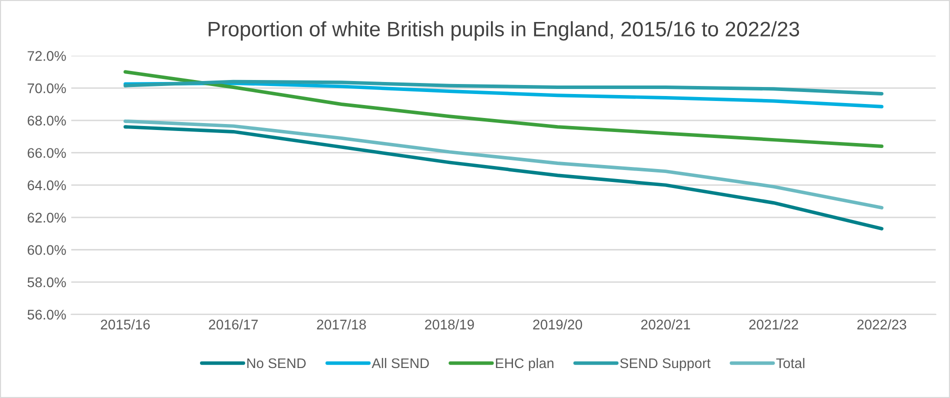 The image size is (950, 398). What do you see at coordinates (233, 324) in the screenshot?
I see `x-tick-label: 2016/17` at bounding box center [233, 324].